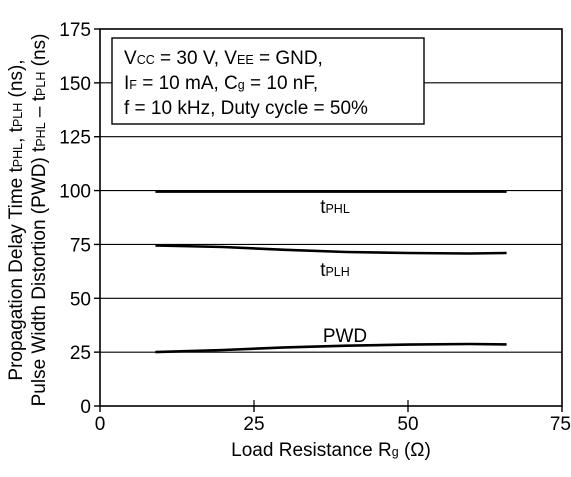 Image resolution: width=571 pixels, height=477 pixels. Describe the element at coordinates (39, 53) in the screenshot. I see `y-axis-title-line2-part: (ns)` at that location.